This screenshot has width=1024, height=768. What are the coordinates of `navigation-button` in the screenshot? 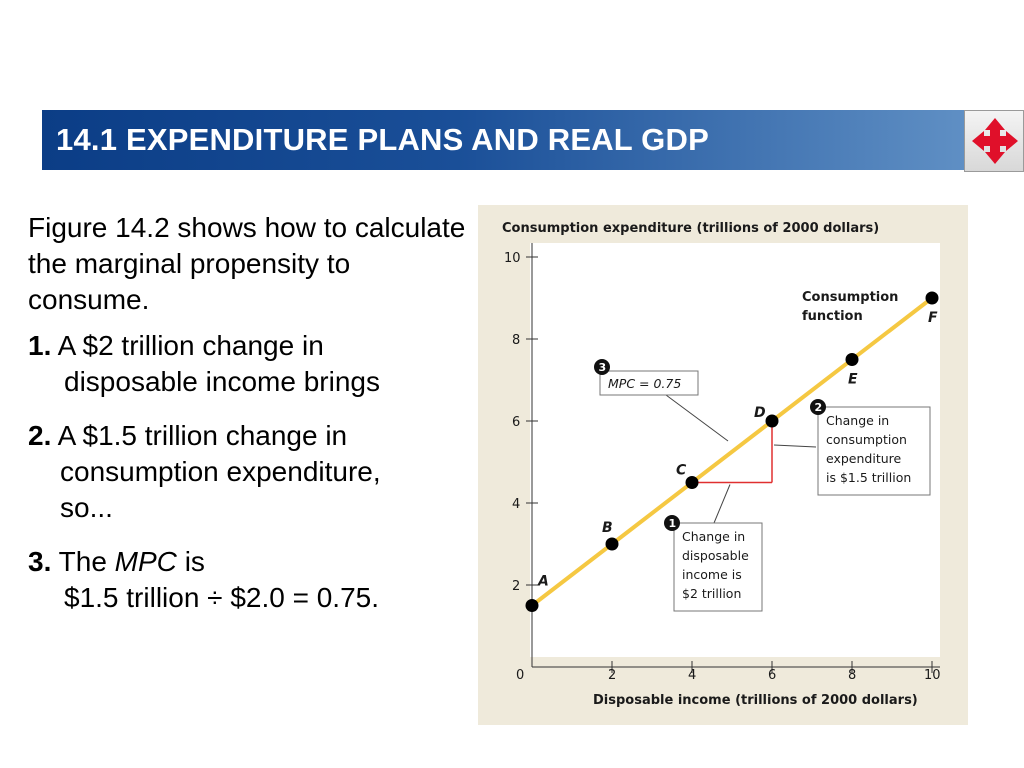 It's located at (994, 141).